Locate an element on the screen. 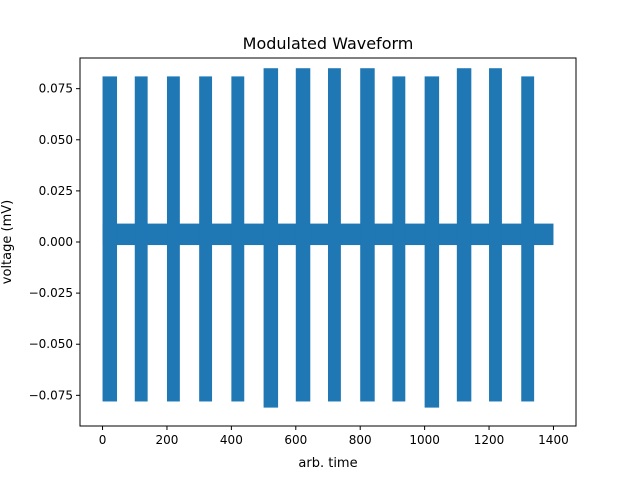 This screenshot has height=484, width=640. x-tick-label: 1400 is located at coordinates (553, 440).